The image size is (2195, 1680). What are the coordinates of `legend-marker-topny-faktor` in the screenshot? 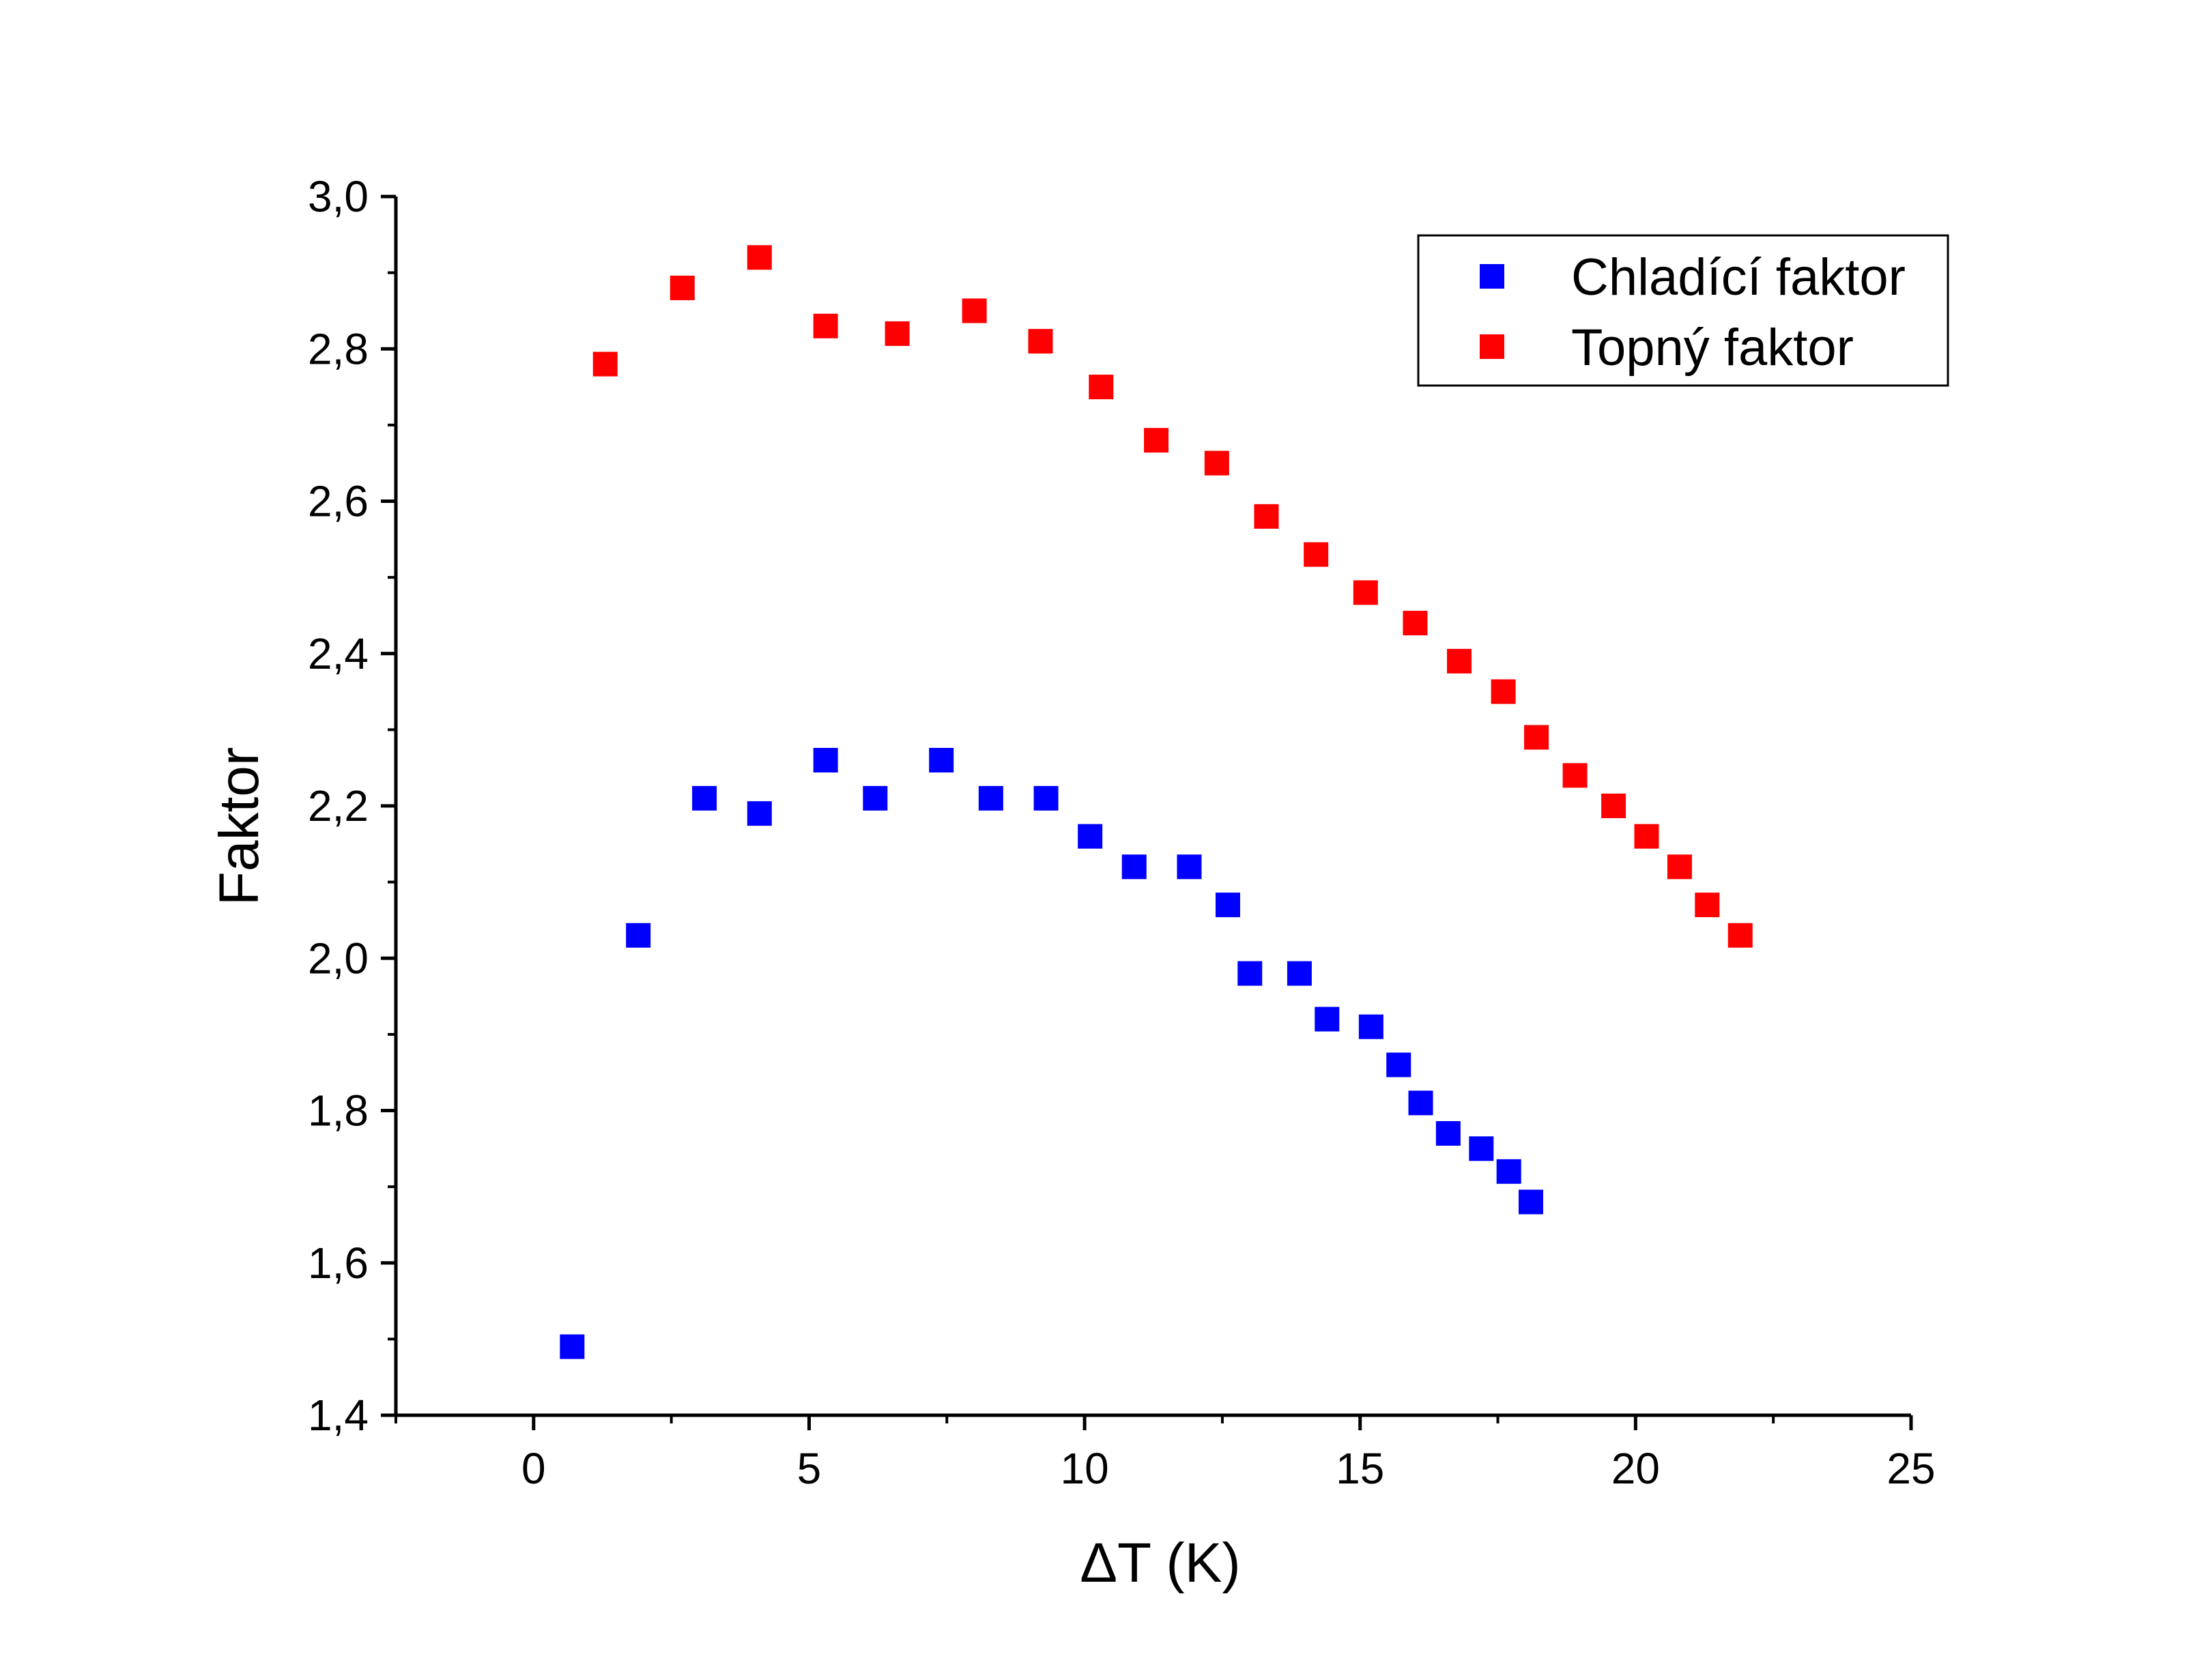 It's located at (1492, 346).